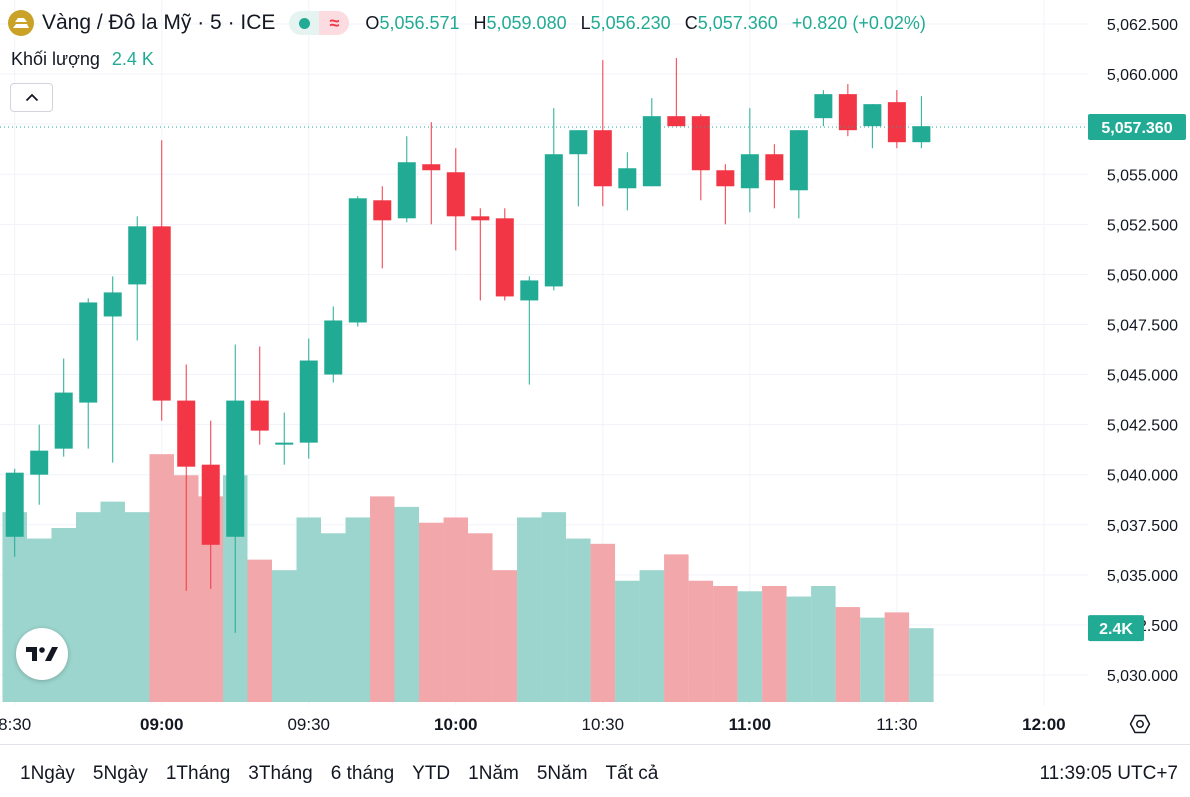  Describe the element at coordinates (280, 773) in the screenshot. I see `range-tab: 3Tháng` at that location.